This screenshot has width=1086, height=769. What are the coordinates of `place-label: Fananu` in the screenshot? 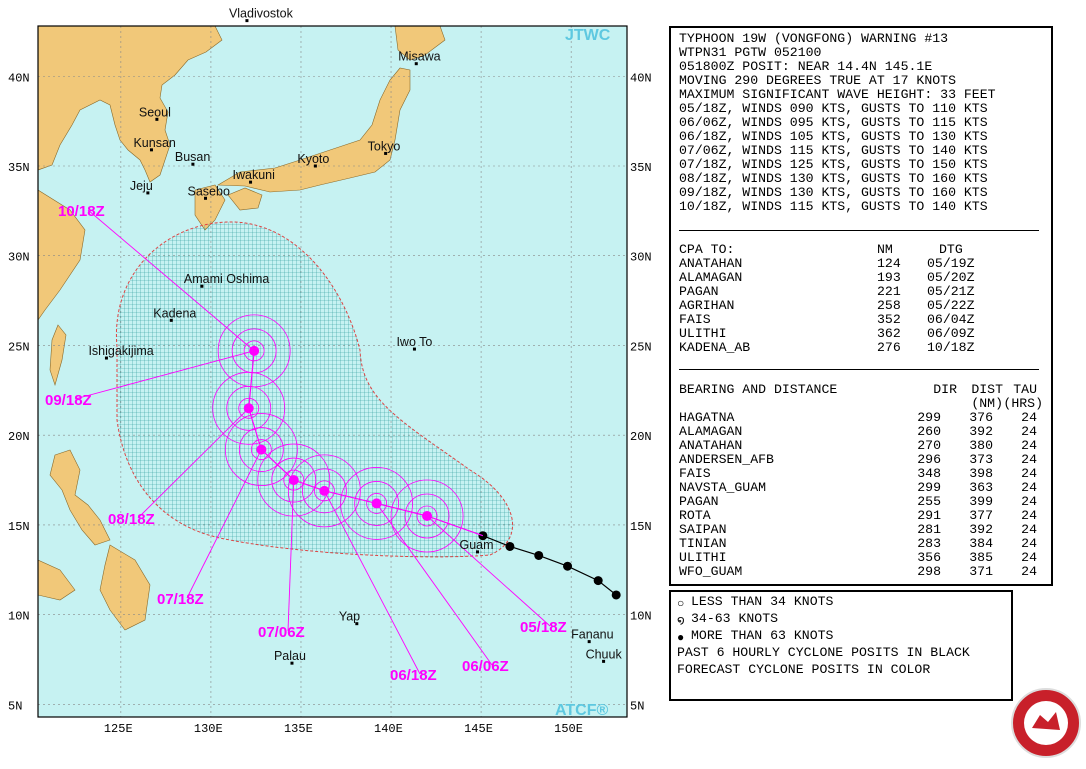 It's located at (592, 635).